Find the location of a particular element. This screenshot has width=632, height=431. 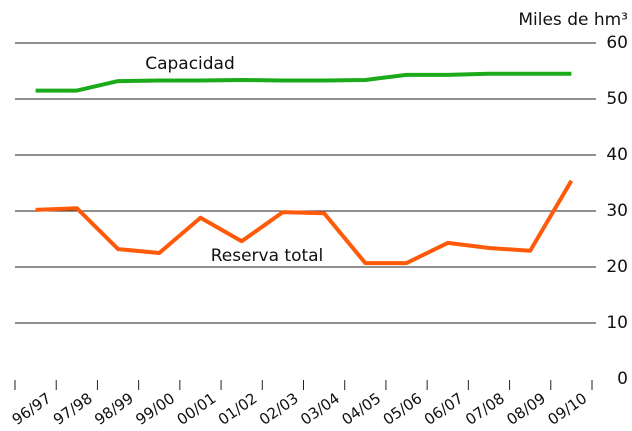

x-tick-label: 03/04 is located at coordinates (320, 409).